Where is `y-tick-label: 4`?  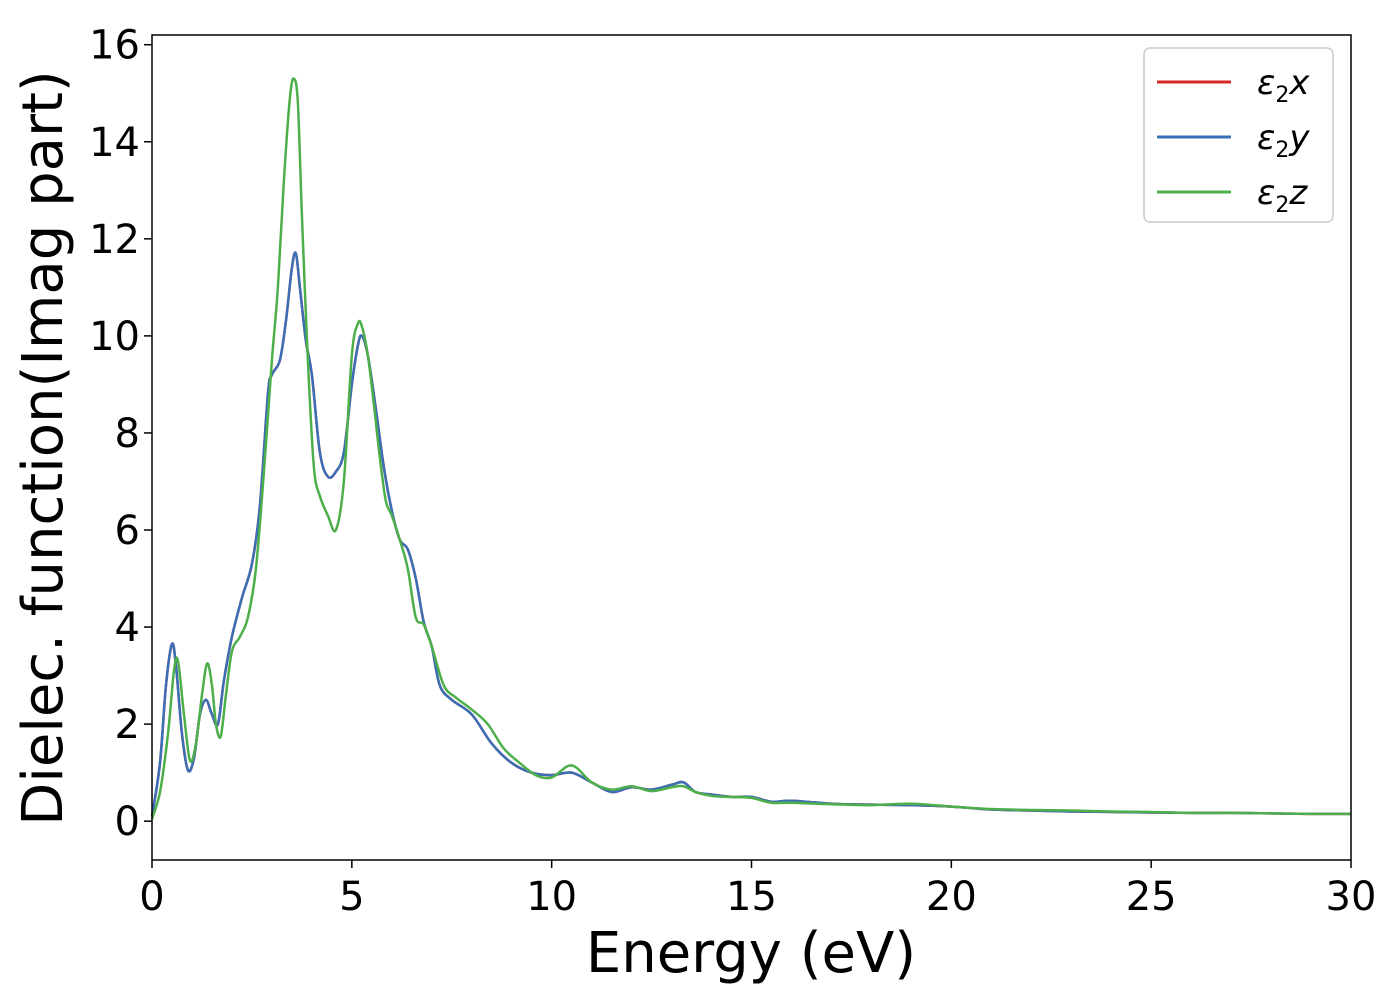
y-tick-label: 4 is located at coordinates (127, 628).